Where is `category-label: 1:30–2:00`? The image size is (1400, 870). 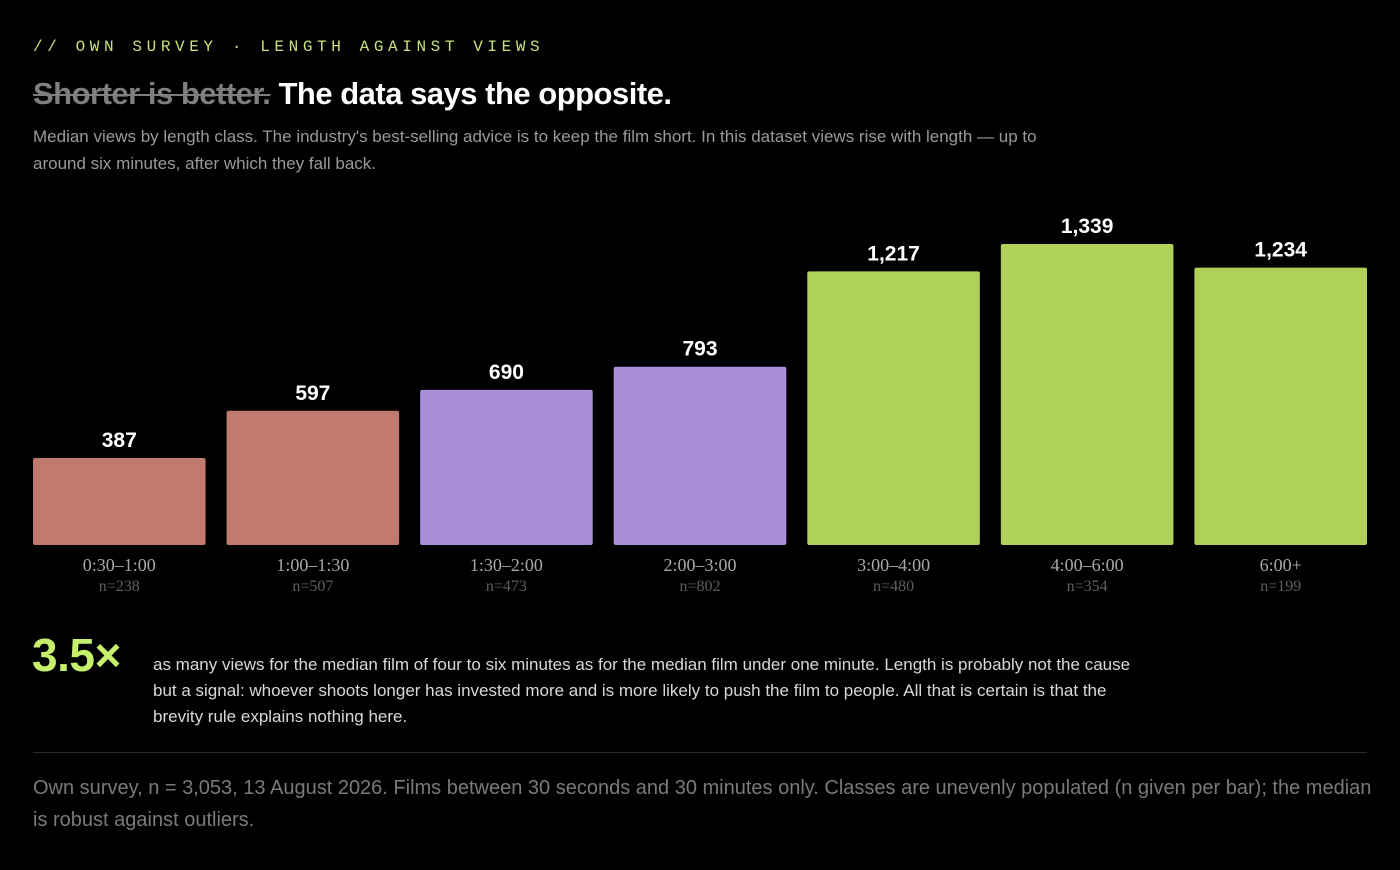
category-label: 1:30–2:00 is located at coordinates (506, 565).